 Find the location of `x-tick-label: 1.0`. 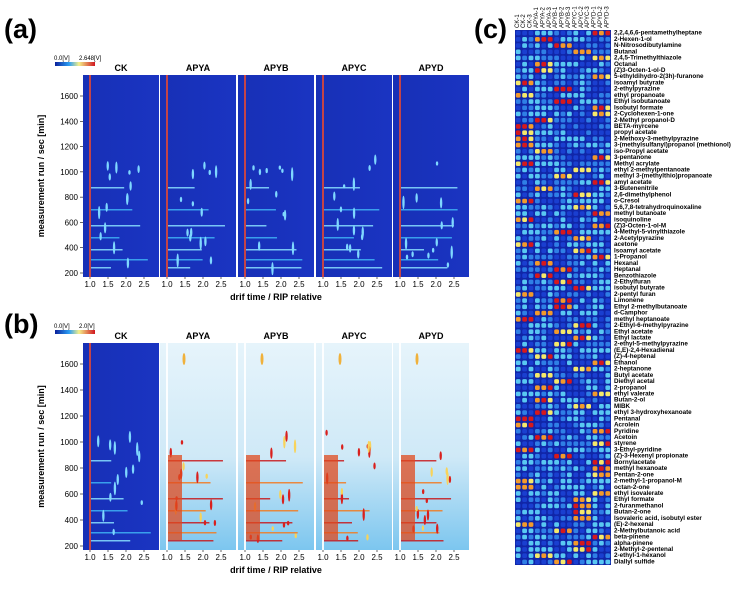

x-tick-label: 1.0 is located at coordinates (323, 557).